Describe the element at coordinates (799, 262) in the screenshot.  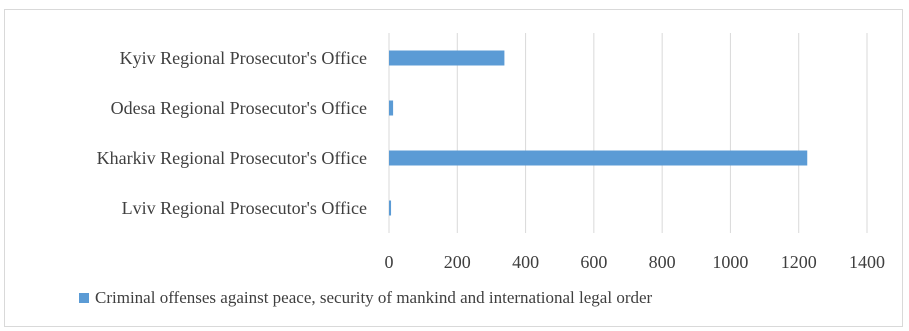
I see `x-tick-label: 1200` at that location.